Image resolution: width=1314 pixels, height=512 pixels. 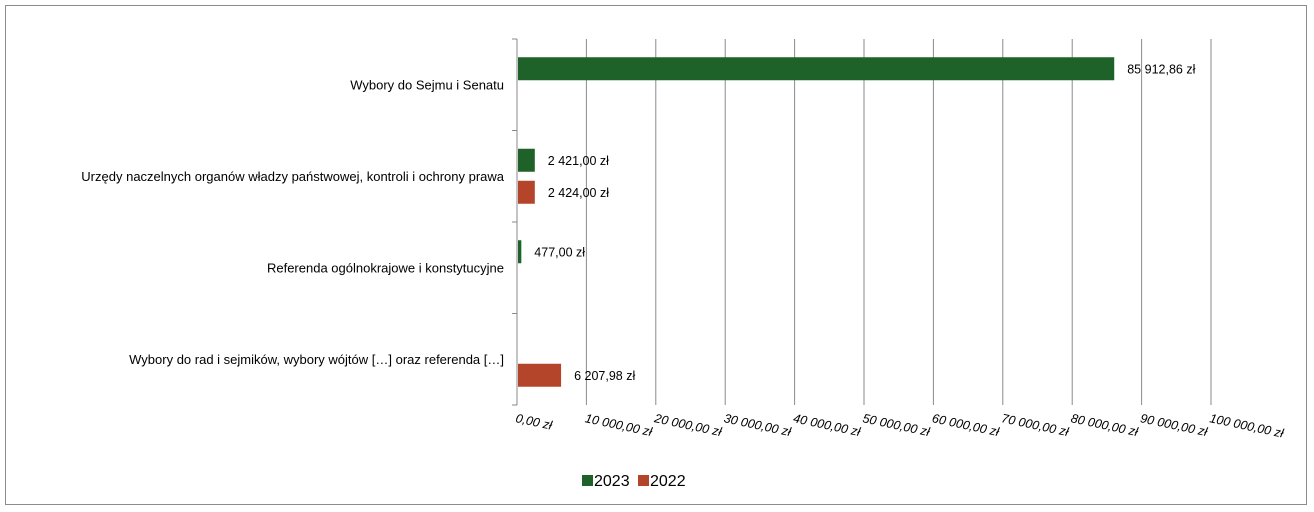 I want to click on legend-label-2022: 2022, so click(x=668, y=481).